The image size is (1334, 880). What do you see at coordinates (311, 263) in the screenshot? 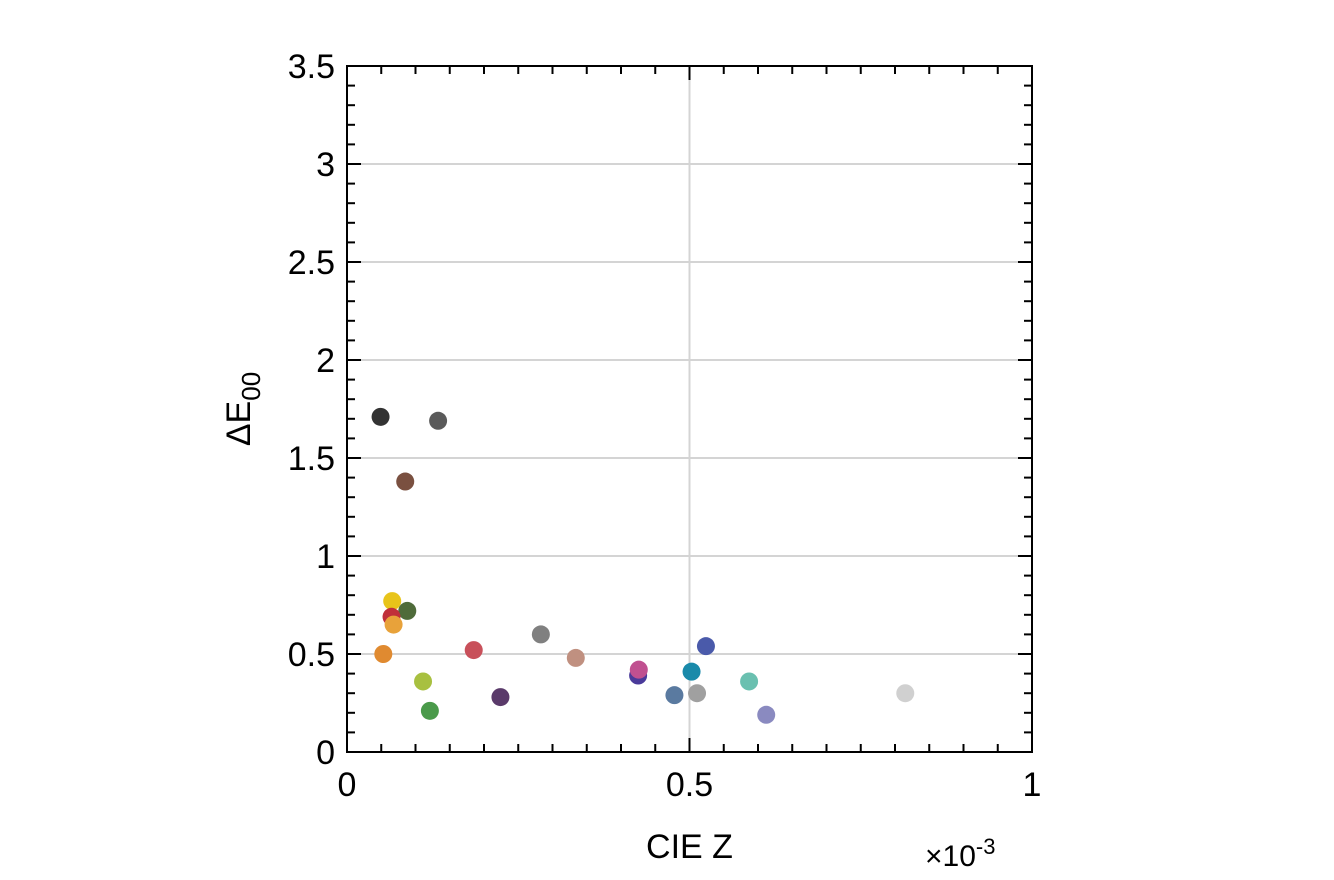
I see `y-tick-label: 2.5` at bounding box center [311, 263].